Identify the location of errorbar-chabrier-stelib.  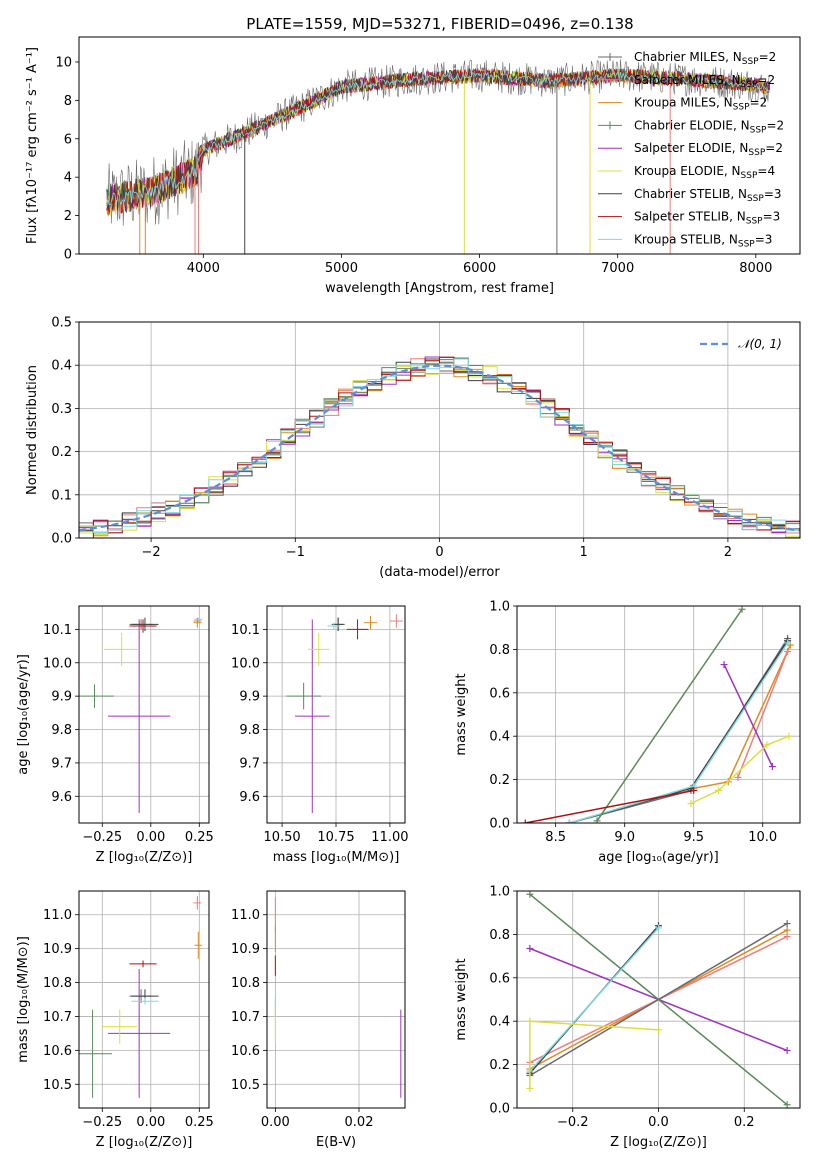
(145, 624).